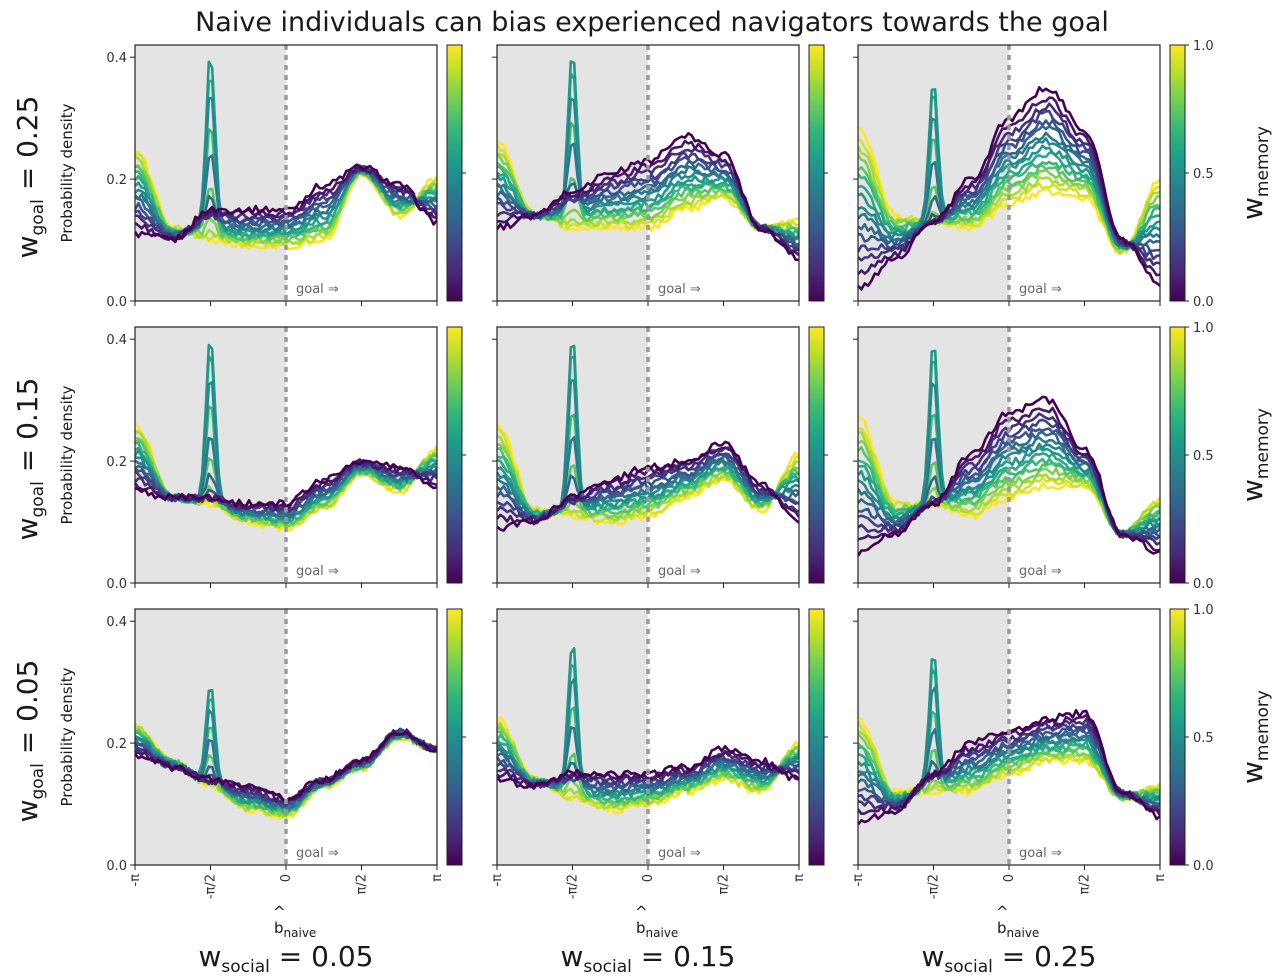 The image size is (1279, 978). Describe the element at coordinates (29, 177) in the screenshot. I see `row-label-1: wgoal = 0.25` at that location.